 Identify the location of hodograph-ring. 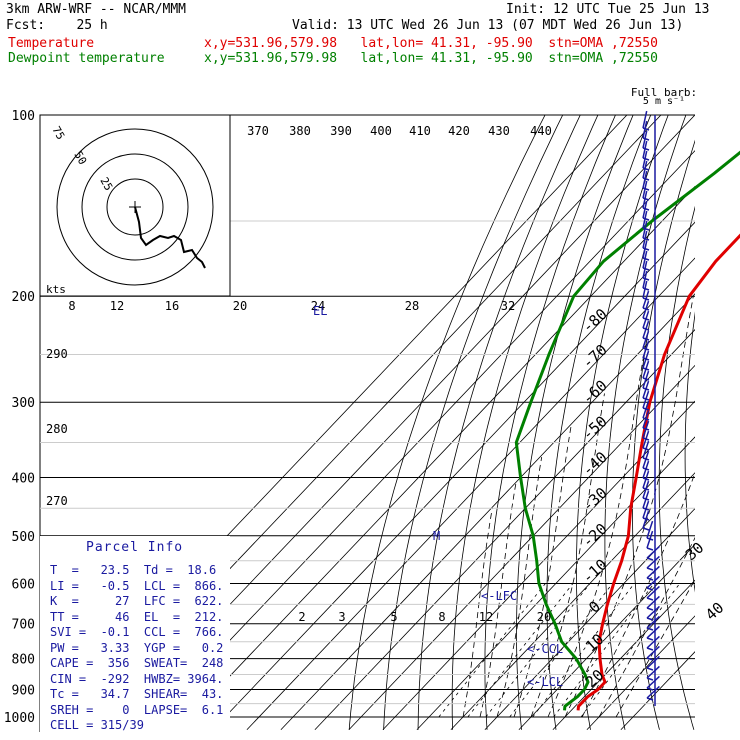
(135, 207).